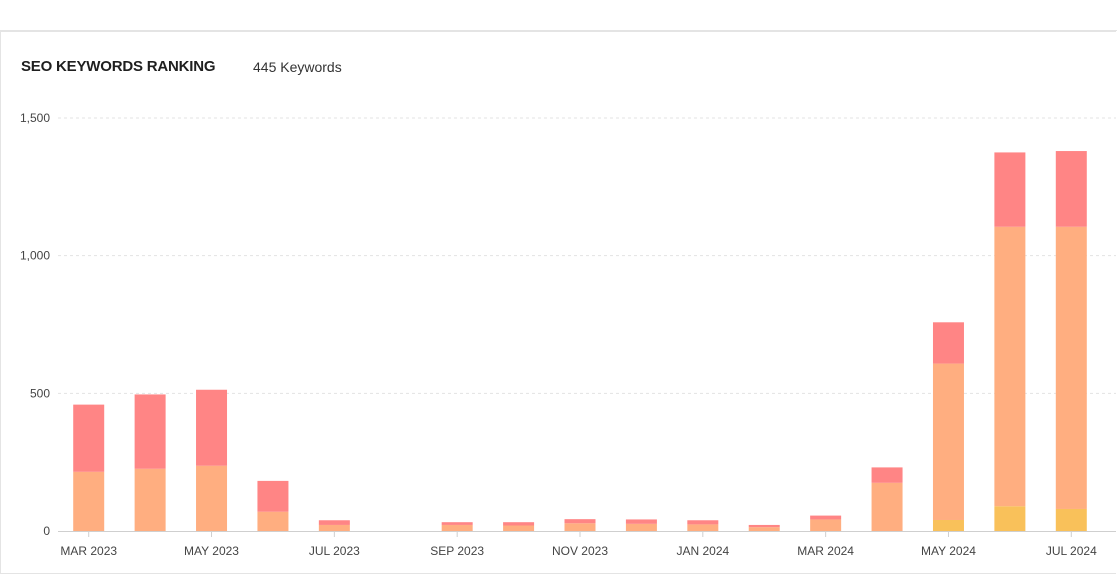 The height and width of the screenshot is (575, 1117). What do you see at coordinates (88, 551) in the screenshot?
I see `x-tick-label: MAR 2023` at bounding box center [88, 551].